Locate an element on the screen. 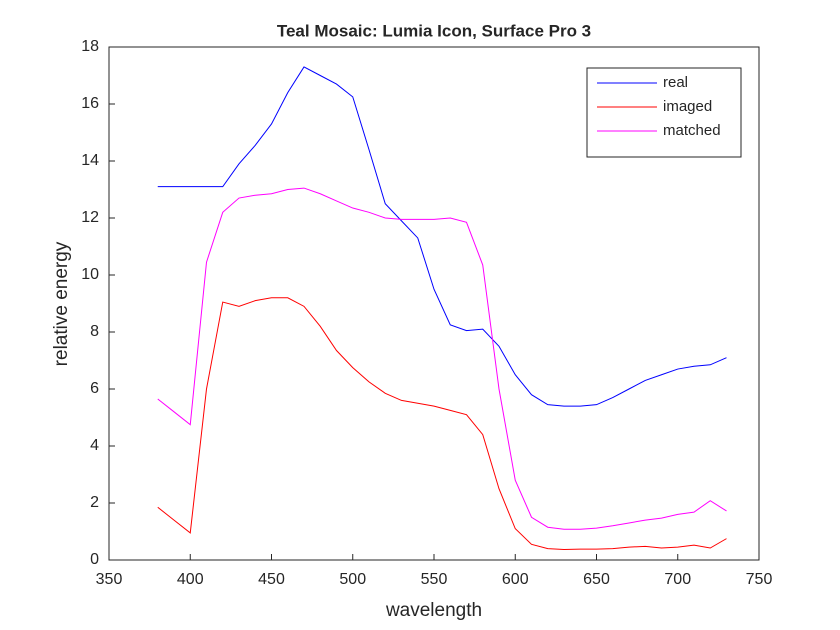 The width and height of the screenshot is (840, 630). y-tick-label: 16 is located at coordinates (90, 103).